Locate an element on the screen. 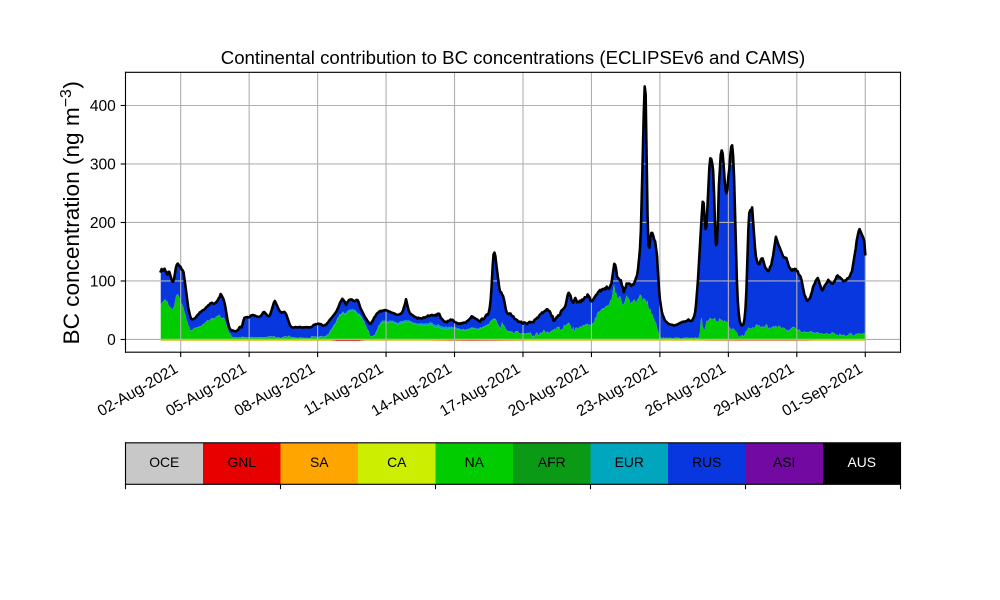  svg-text:B C c: B C c o n c e n t r a t i o n ( n g m ) is located at coordinates (67, 209).